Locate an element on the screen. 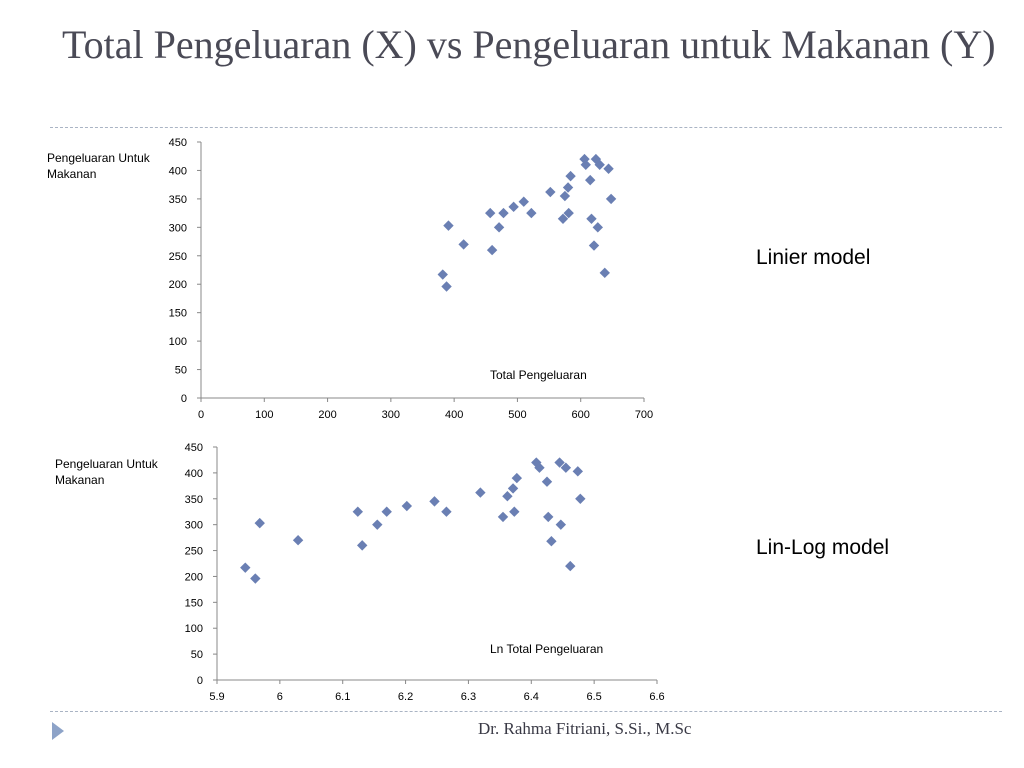 The height and width of the screenshot is (768, 1024). x-tick-label: 6.6 is located at coordinates (656, 697).